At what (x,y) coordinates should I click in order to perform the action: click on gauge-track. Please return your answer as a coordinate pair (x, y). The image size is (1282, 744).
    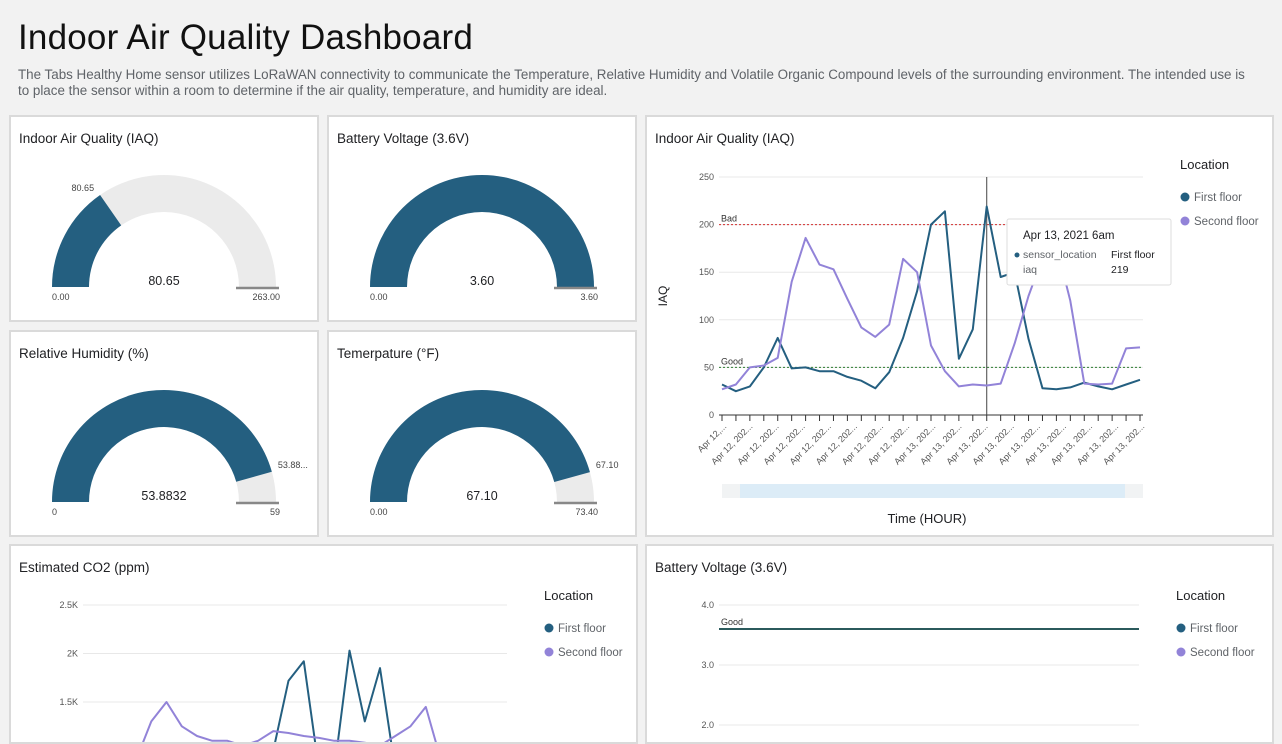
    Looking at the image, I should click on (164, 231).